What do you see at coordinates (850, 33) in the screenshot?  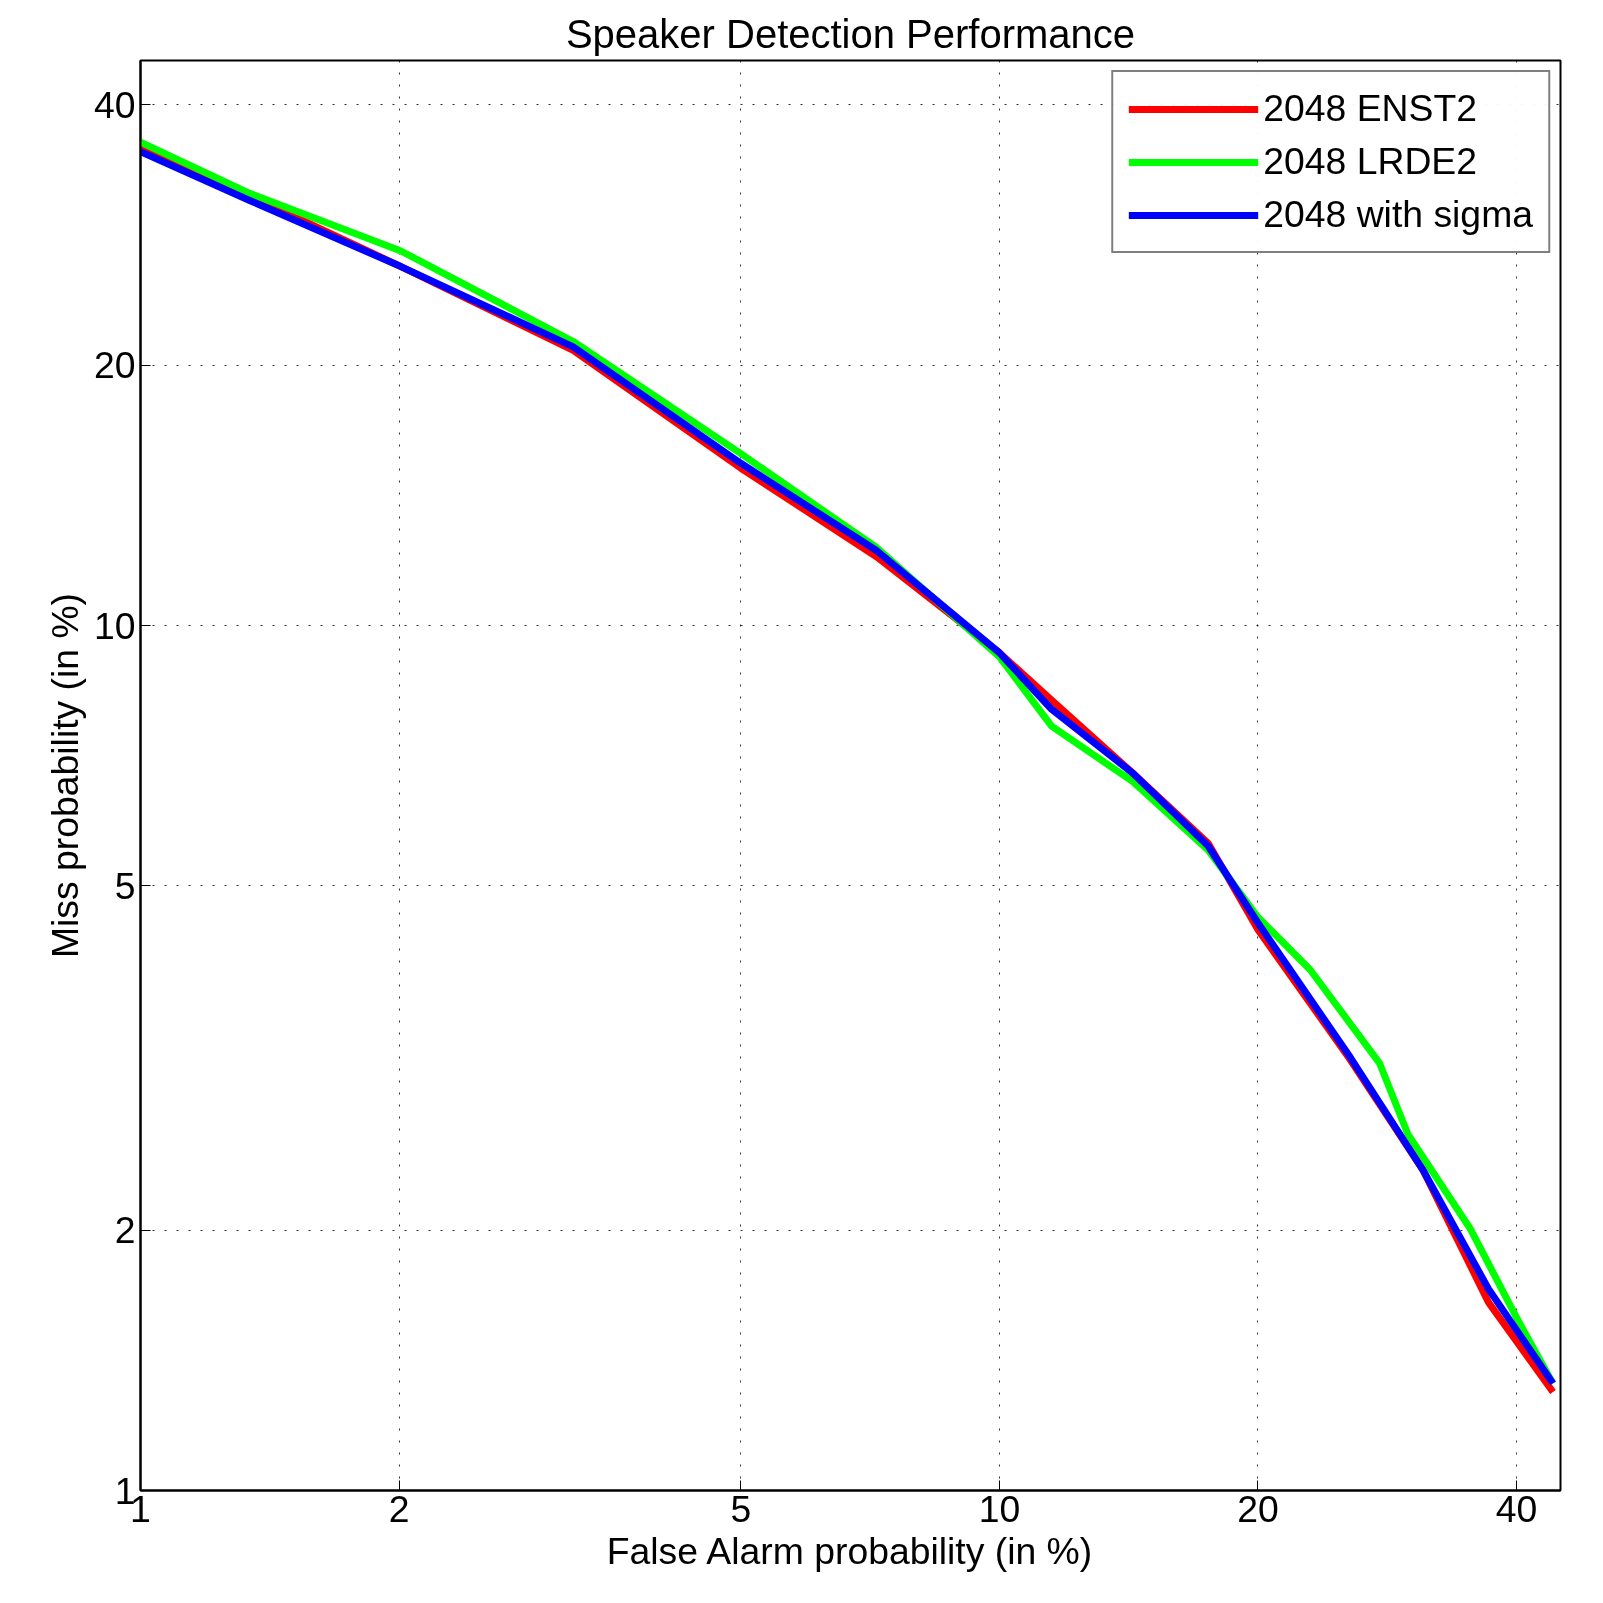 I see `chart-title: Speaker Detection Performance` at bounding box center [850, 33].